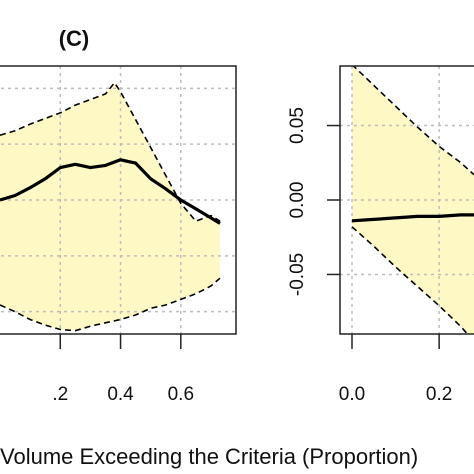 This screenshot has height=474, width=474. What do you see at coordinates (74, 38) in the screenshot?
I see `panel-label-c: (C)` at bounding box center [74, 38].